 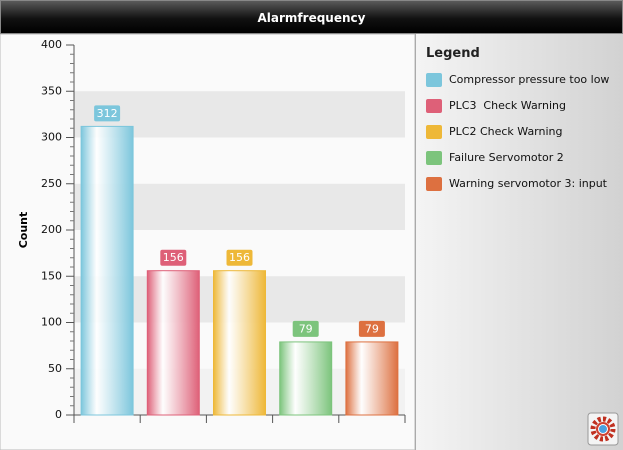 I want to click on legend-label: PLC2 Check Warning, so click(x=506, y=131).